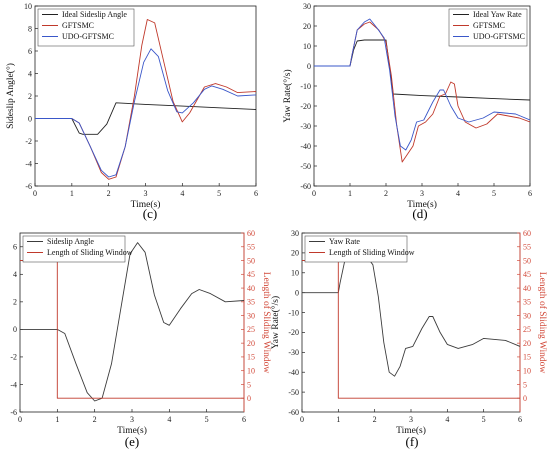 The height and width of the screenshot is (454, 550). Describe the element at coordinates (344, 241) in the screenshot. I see `legend-entry: Yaw Rate` at that location.